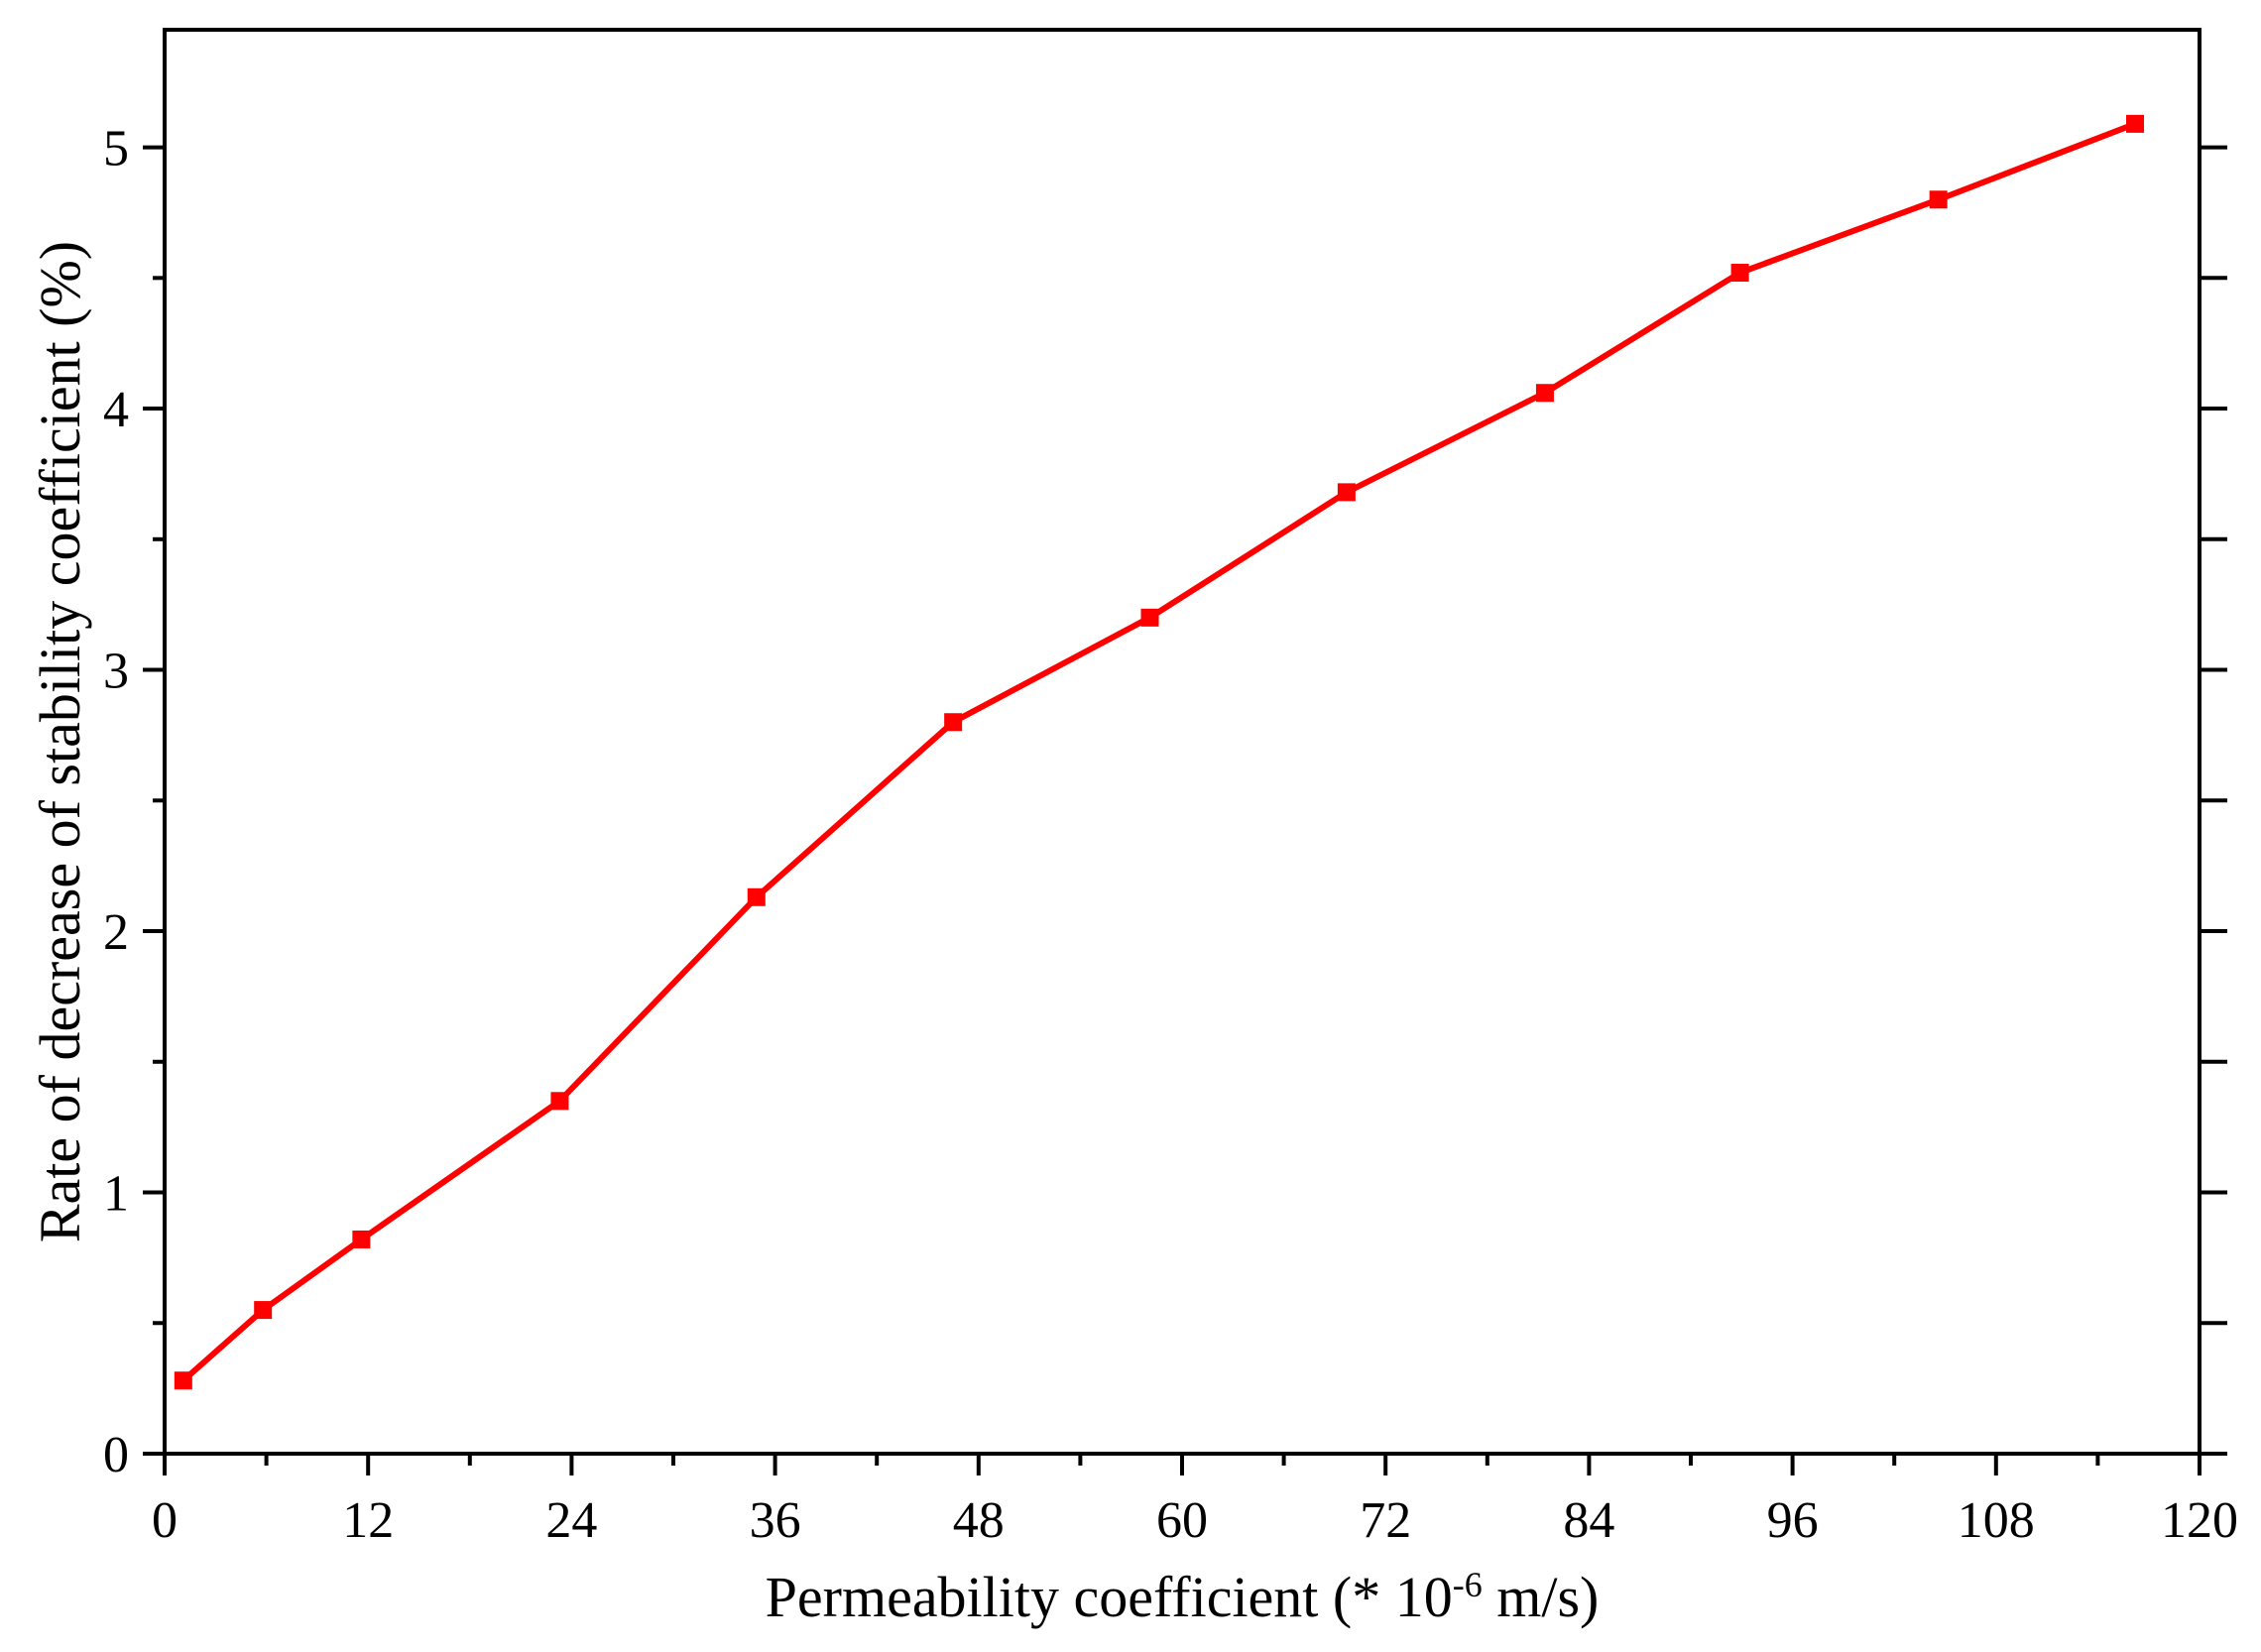  Describe the element at coordinates (1541, 1597) in the screenshot. I see `x-axis-title-unit: m/s)` at that location.